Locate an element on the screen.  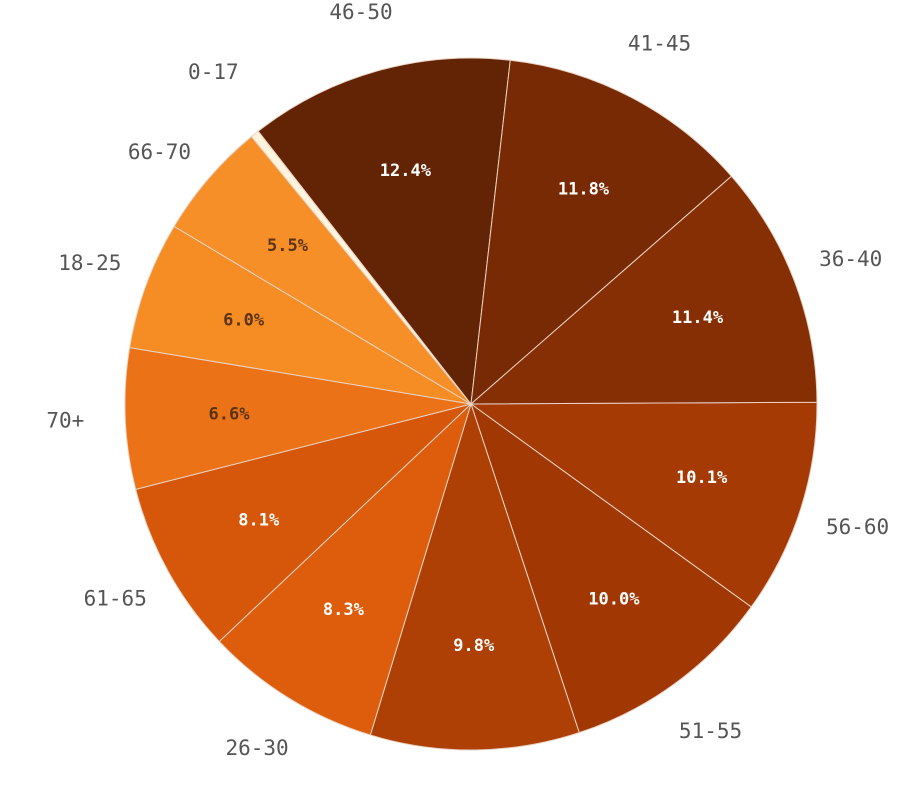
slice-category-label: 66-70 is located at coordinates (159, 152).